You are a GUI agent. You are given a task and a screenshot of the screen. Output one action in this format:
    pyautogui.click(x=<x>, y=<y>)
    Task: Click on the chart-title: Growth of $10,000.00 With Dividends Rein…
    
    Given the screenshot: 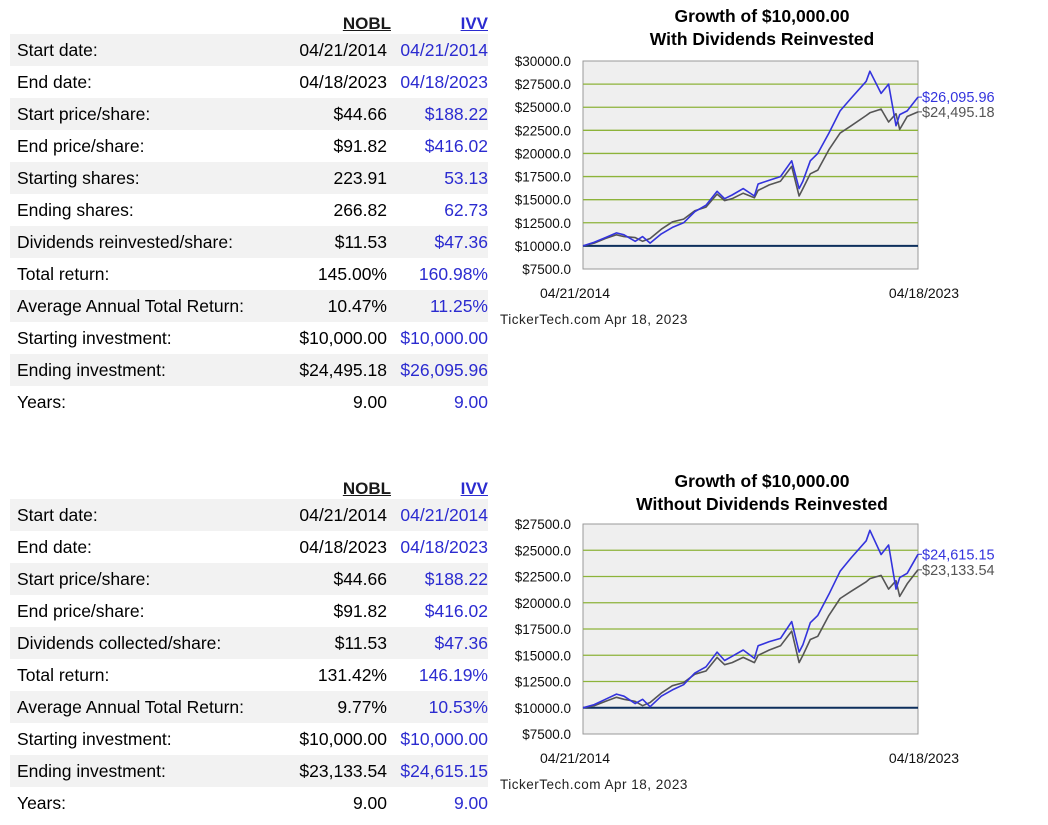 What is the action you would take?
    pyautogui.click(x=762, y=28)
    